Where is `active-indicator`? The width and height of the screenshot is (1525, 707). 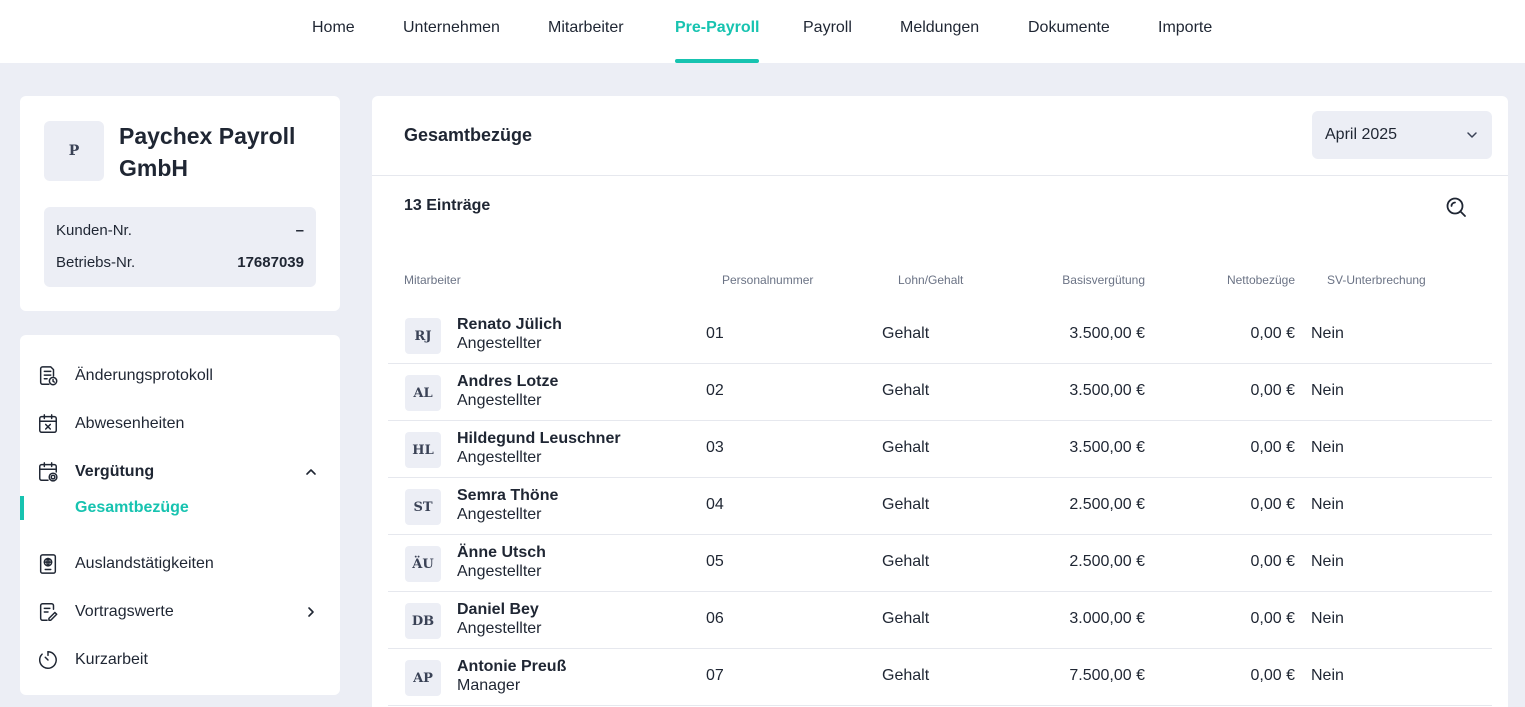
active-indicator is located at coordinates (22, 508).